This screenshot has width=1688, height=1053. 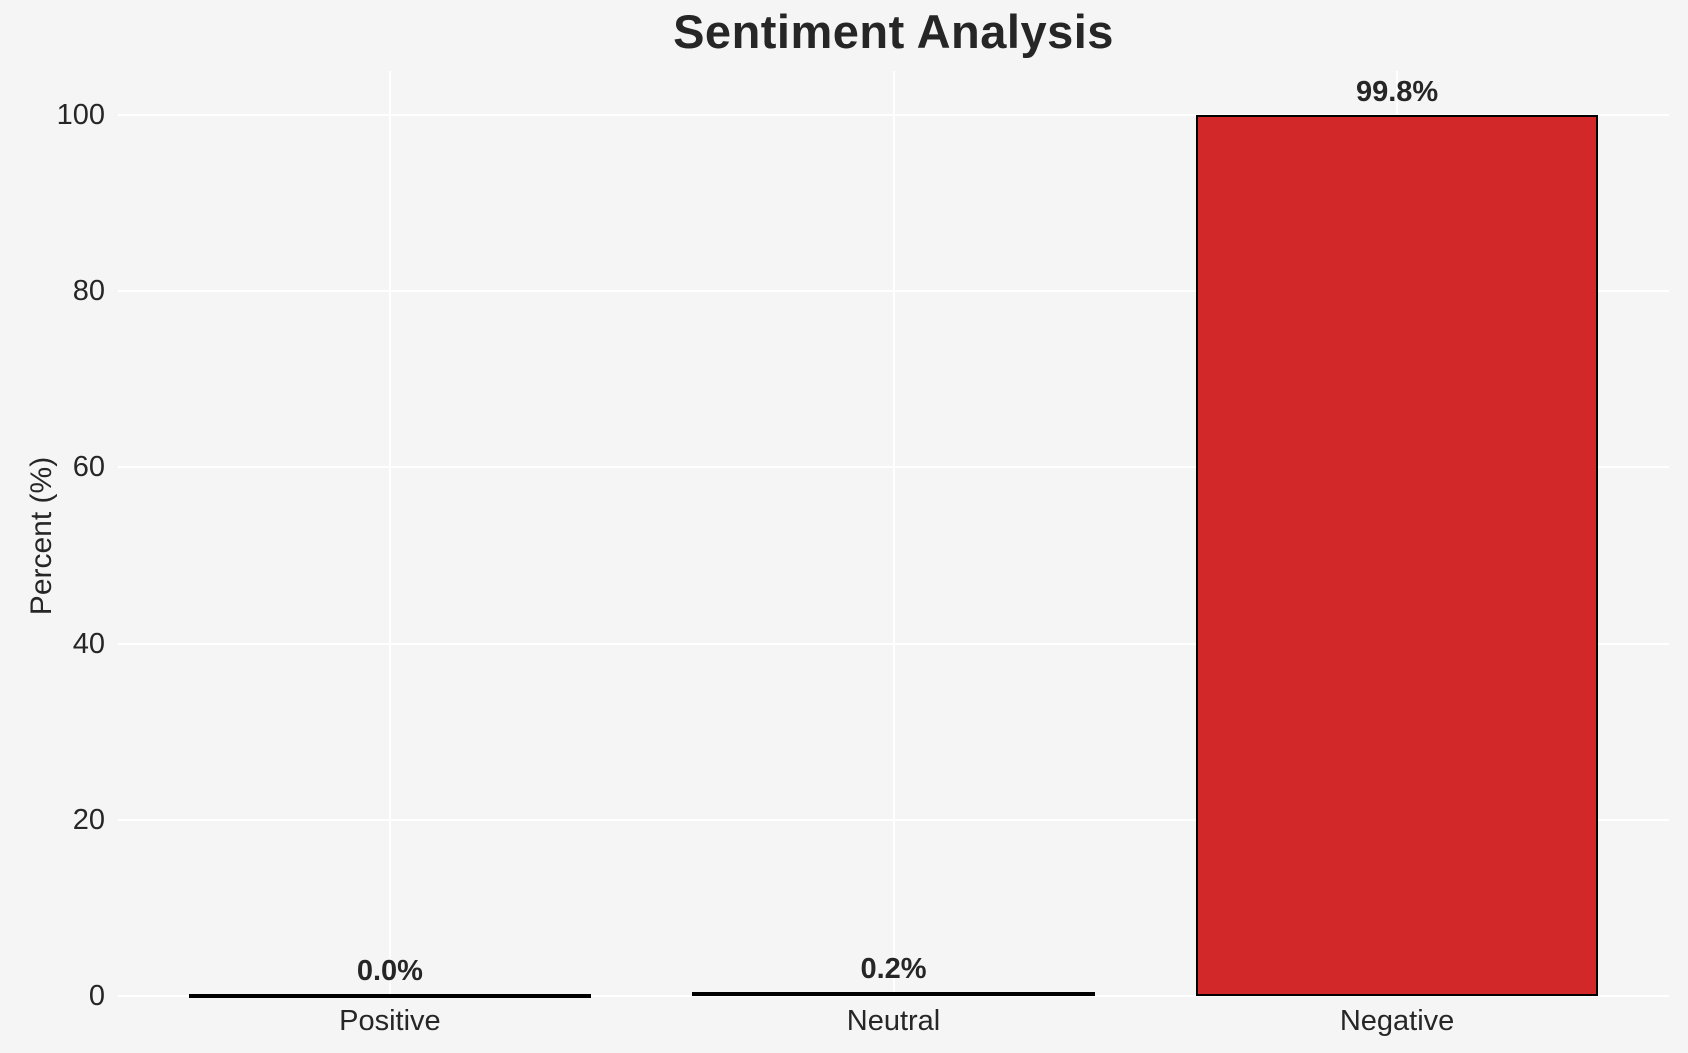 I want to click on y-tick-label-100: 100, so click(x=80, y=115).